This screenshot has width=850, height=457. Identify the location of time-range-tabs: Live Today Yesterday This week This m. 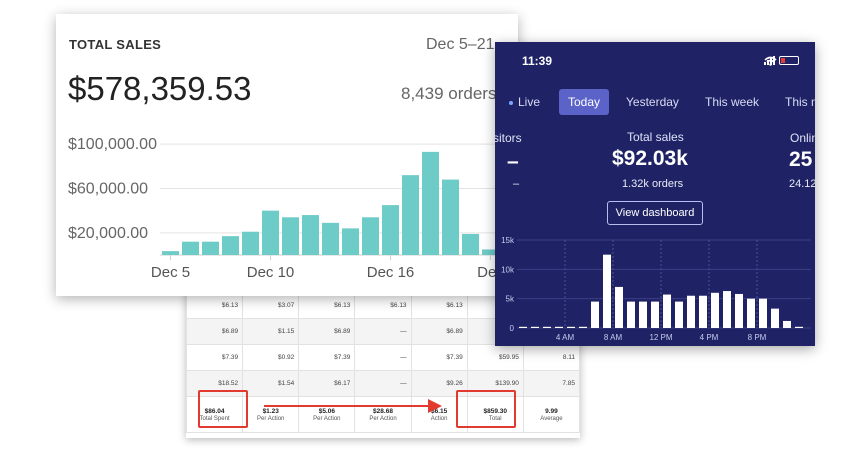
(655, 102).